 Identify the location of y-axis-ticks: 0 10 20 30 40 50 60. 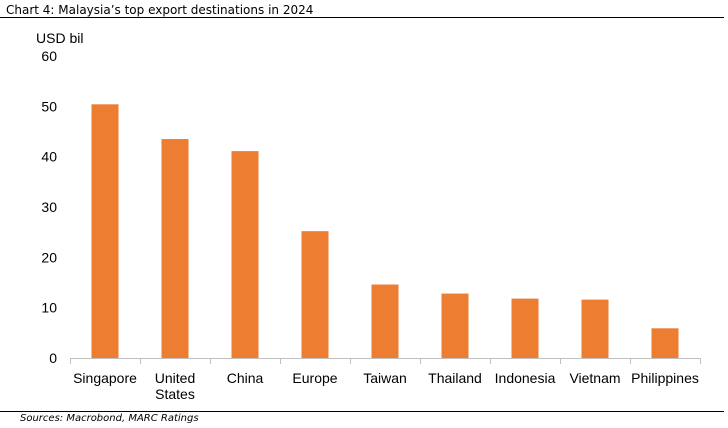
(49, 207).